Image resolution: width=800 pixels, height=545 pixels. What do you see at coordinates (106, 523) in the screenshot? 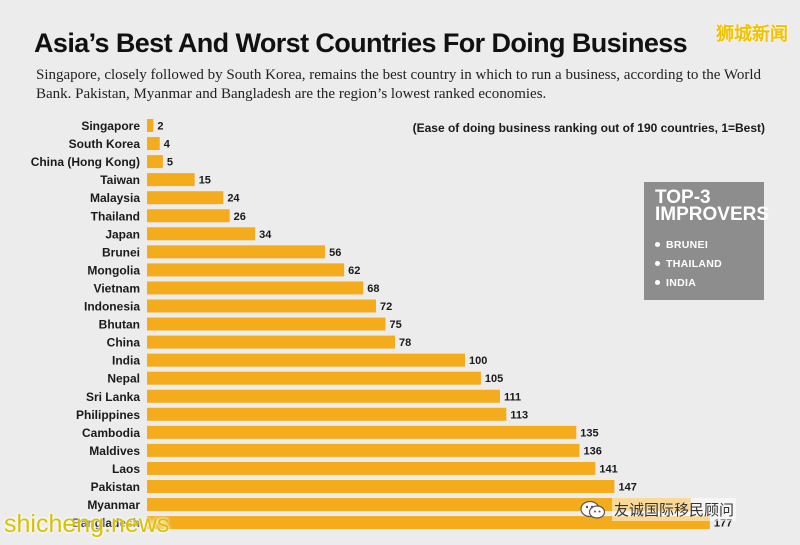
I see `category-label: Bangladesh` at bounding box center [106, 523].